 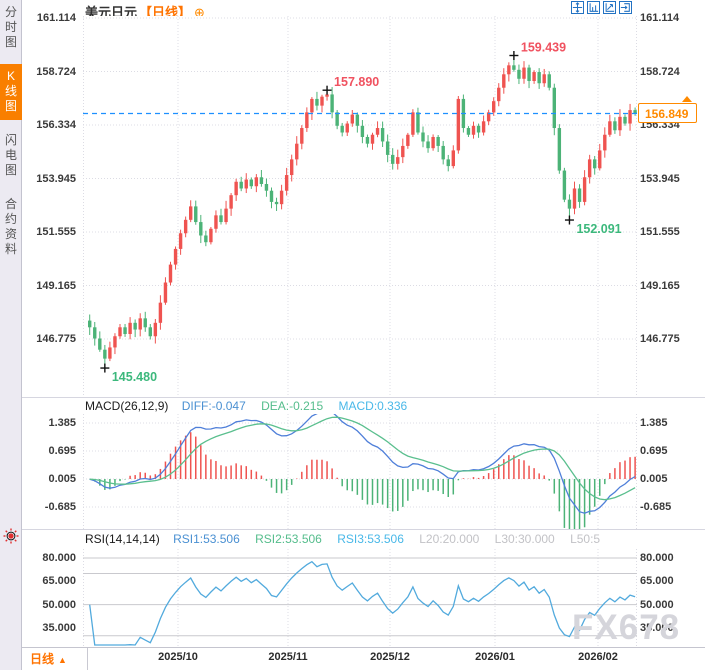 I want to click on macd-chart, so click(x=360, y=471).